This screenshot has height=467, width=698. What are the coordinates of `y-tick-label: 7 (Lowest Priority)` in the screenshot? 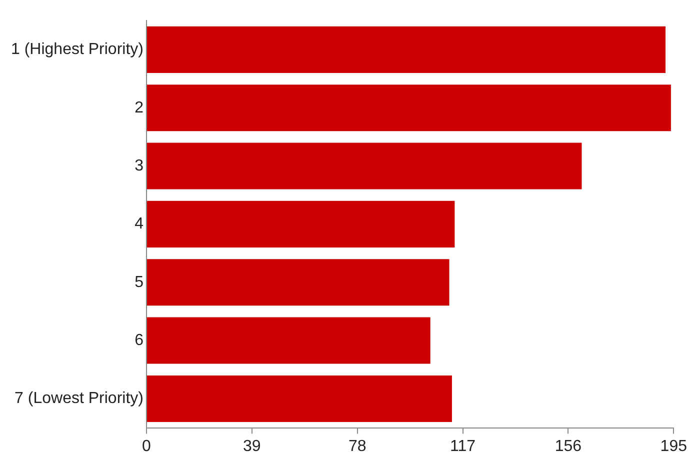 It's located at (79, 399).